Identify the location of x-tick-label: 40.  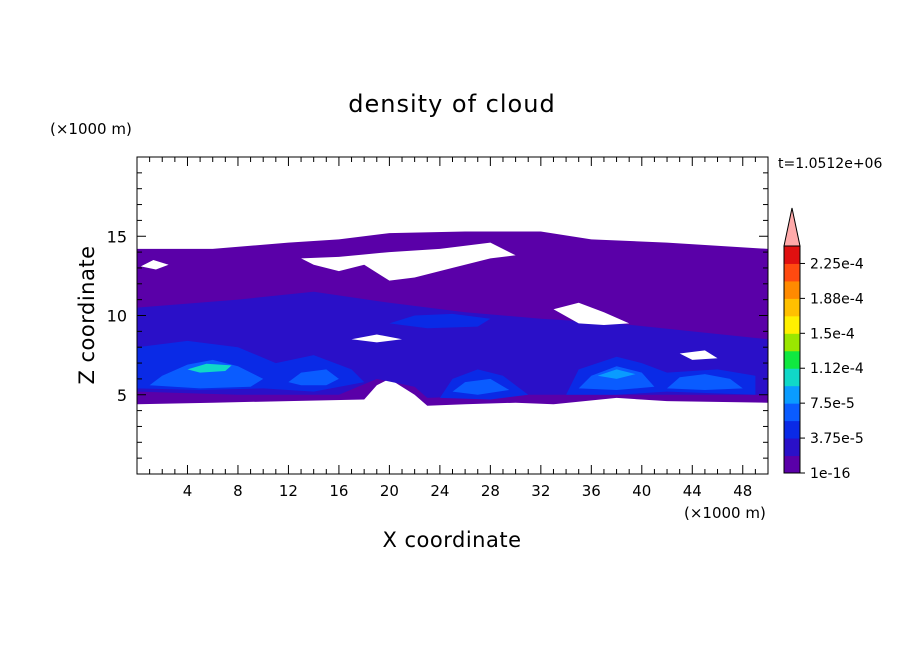
(641, 491).